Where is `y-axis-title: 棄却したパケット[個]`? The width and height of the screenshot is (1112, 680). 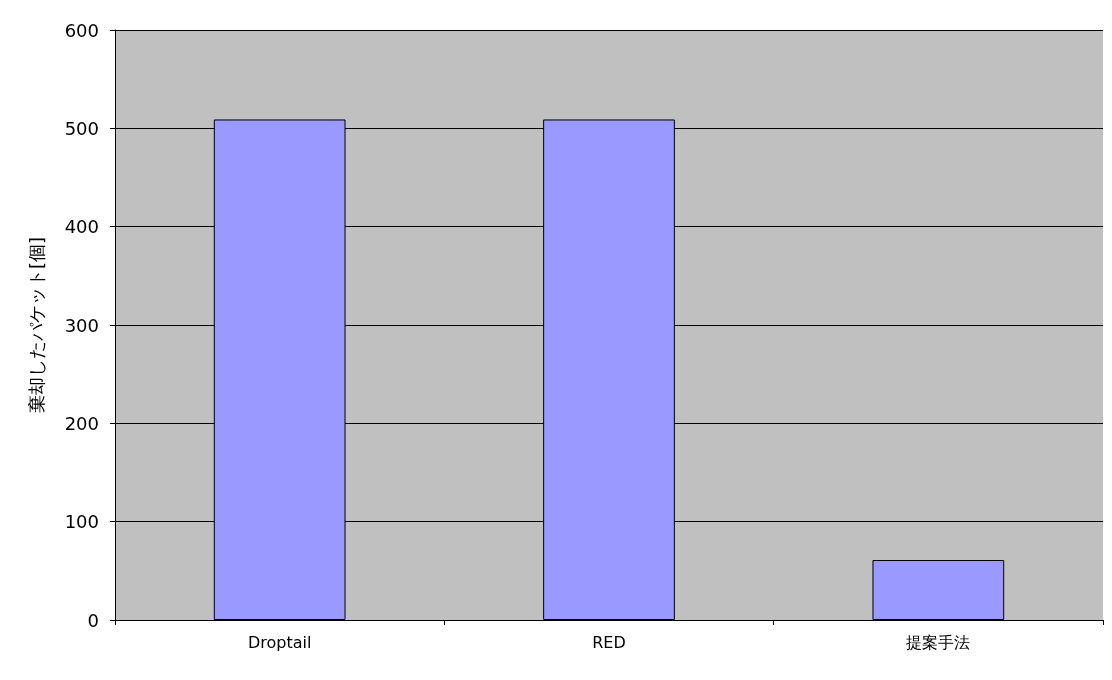 y-axis-title: 棄却したパケット[個] is located at coordinates (36, 325).